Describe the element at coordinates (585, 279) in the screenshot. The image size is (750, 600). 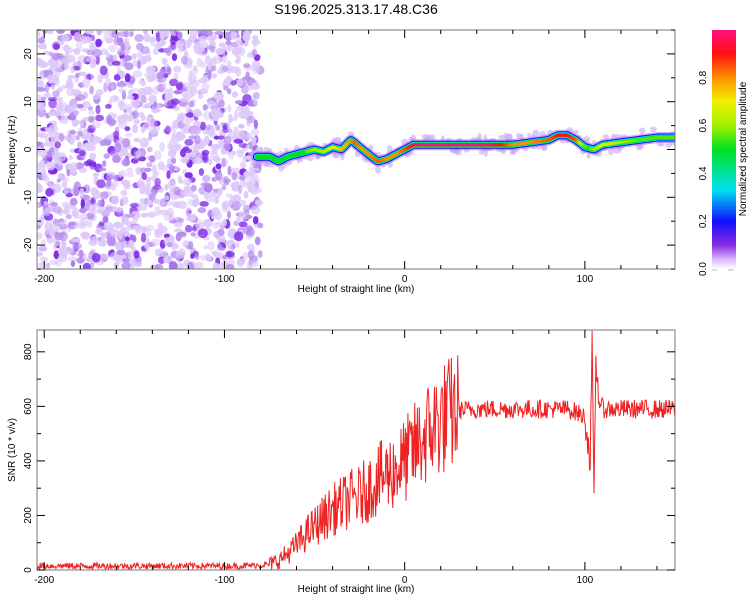
I see `x-tick-label: 100` at that location.